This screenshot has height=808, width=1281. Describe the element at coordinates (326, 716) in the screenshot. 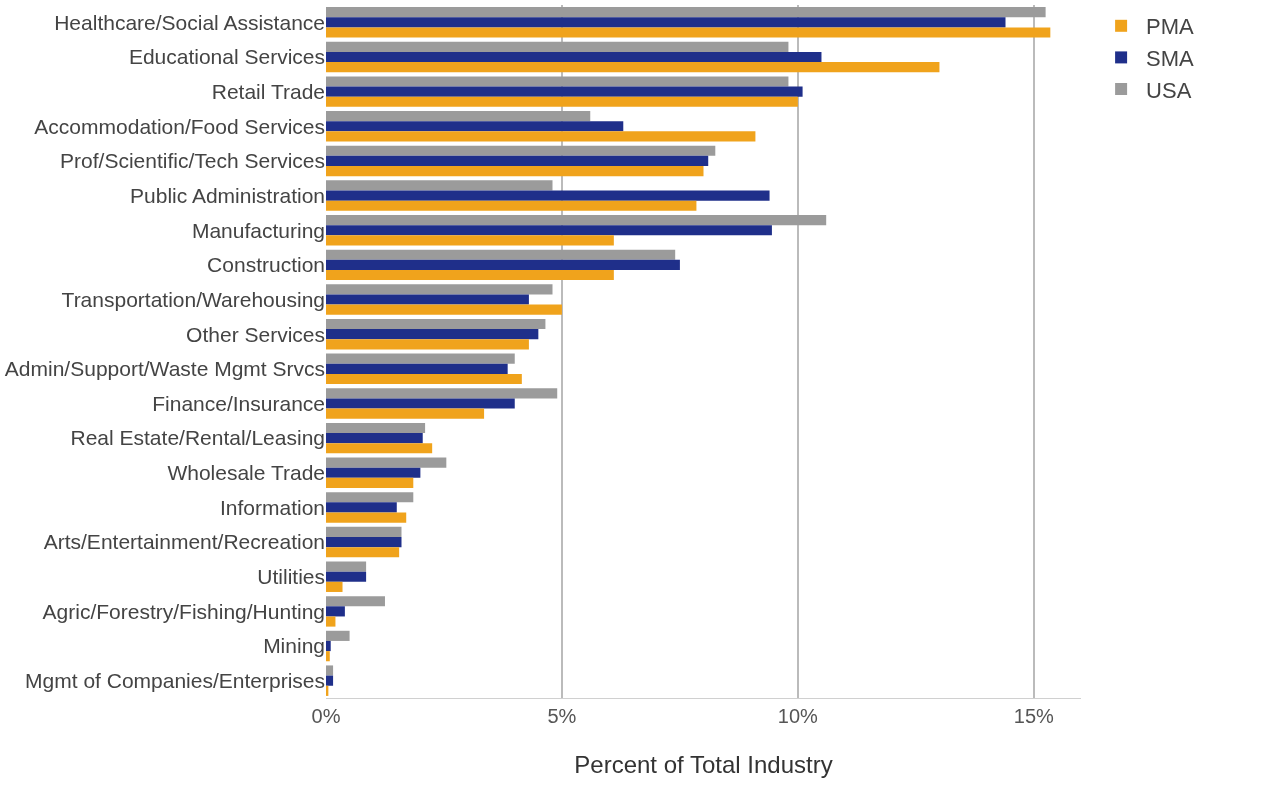

I see `x-tick-label: 0%` at that location.